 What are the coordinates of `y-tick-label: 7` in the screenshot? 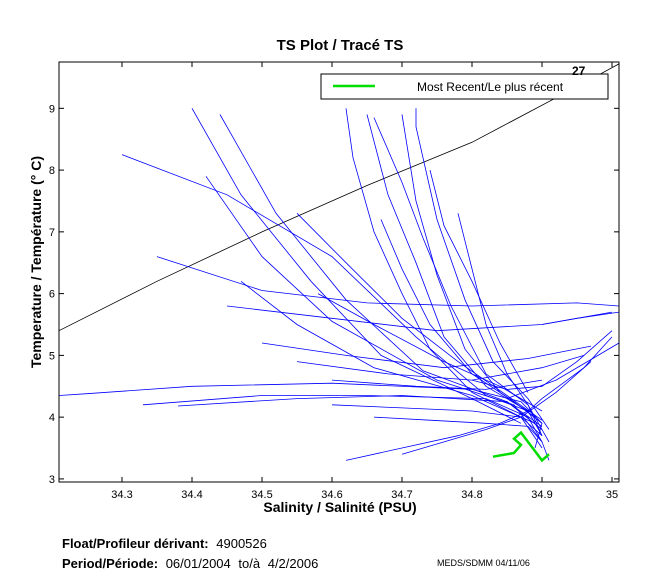 It's located at (52, 233).